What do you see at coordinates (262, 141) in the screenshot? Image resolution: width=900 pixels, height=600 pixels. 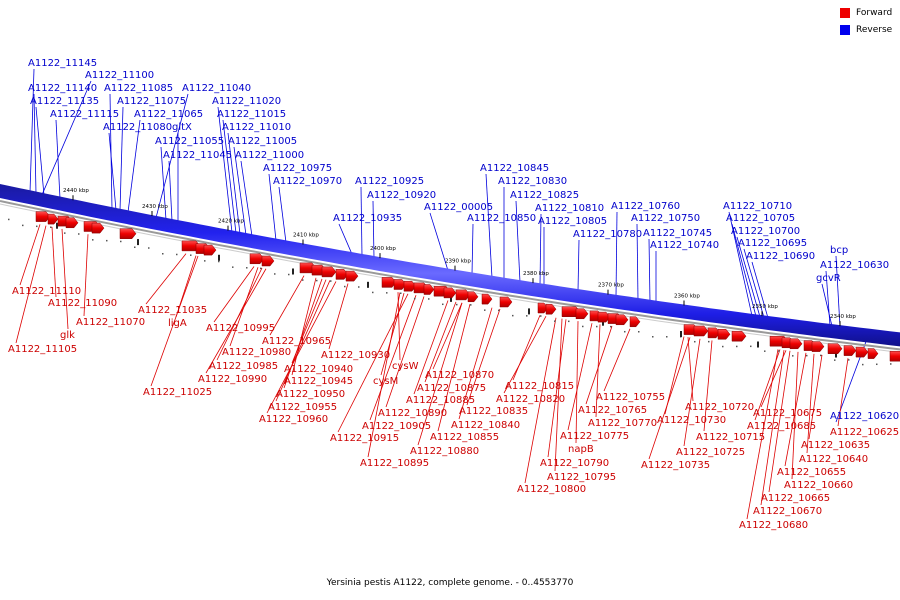 I see `reverse-gene-label: A1122_11005` at bounding box center [262, 141].